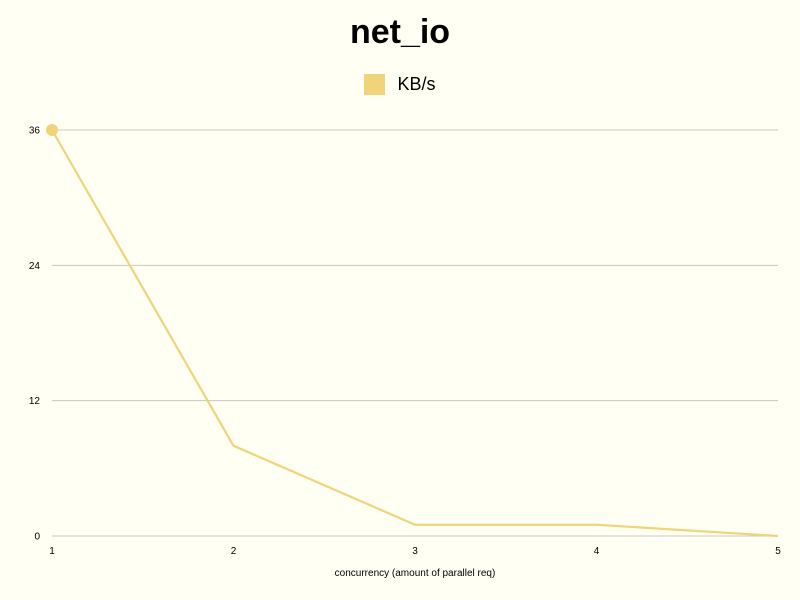 Image resolution: width=800 pixels, height=600 pixels. Describe the element at coordinates (52, 551) in the screenshot. I see `x-tick-label: 1` at that location.